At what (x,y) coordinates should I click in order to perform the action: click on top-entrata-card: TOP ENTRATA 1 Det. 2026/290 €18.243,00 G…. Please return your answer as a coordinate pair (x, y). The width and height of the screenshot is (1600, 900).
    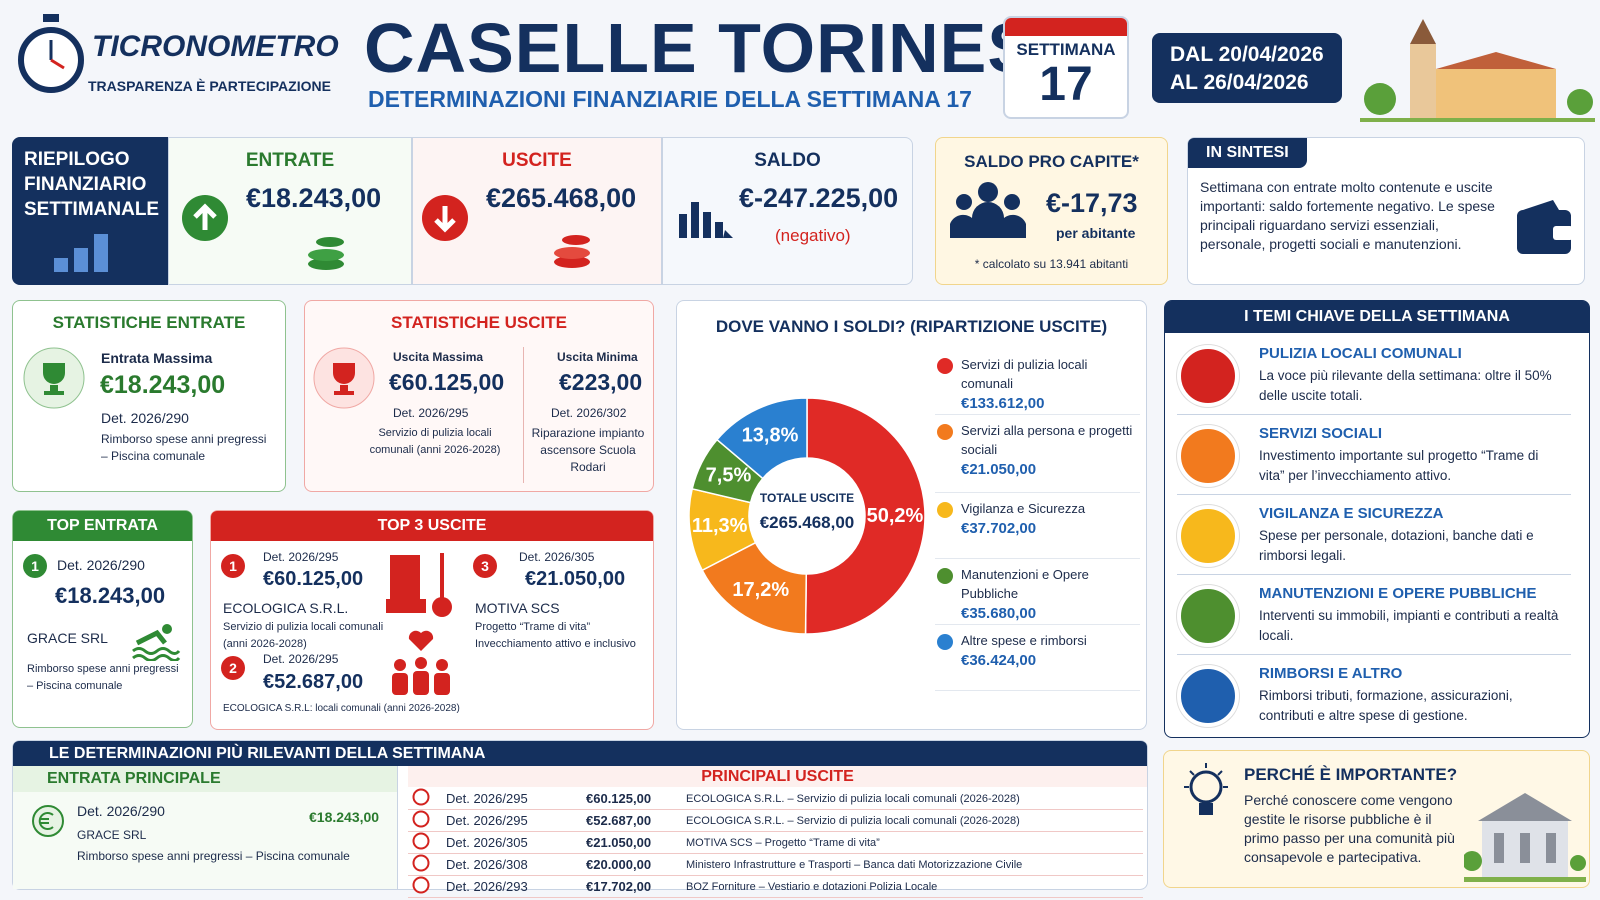
    Looking at the image, I should click on (102, 619).